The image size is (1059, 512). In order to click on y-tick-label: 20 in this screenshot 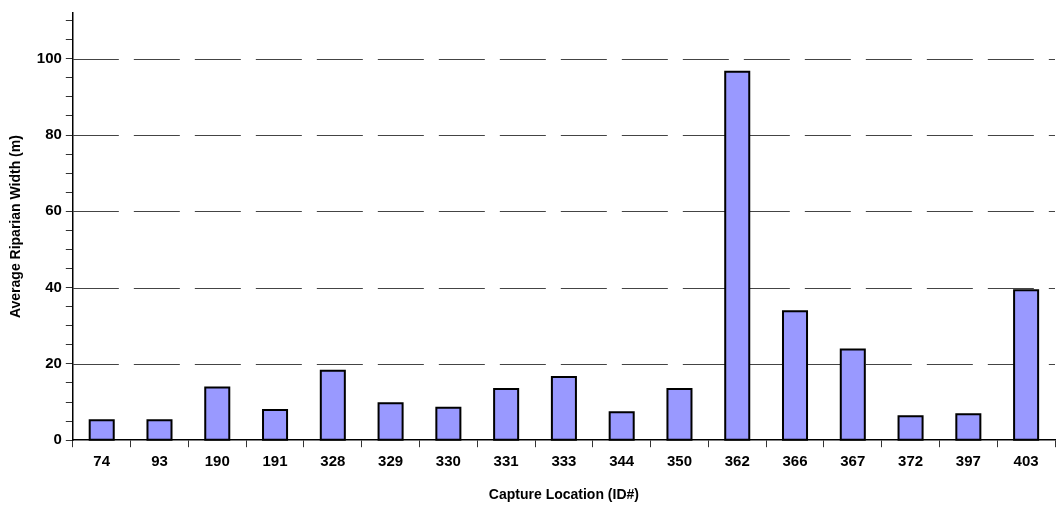, I will do `click(53, 363)`.